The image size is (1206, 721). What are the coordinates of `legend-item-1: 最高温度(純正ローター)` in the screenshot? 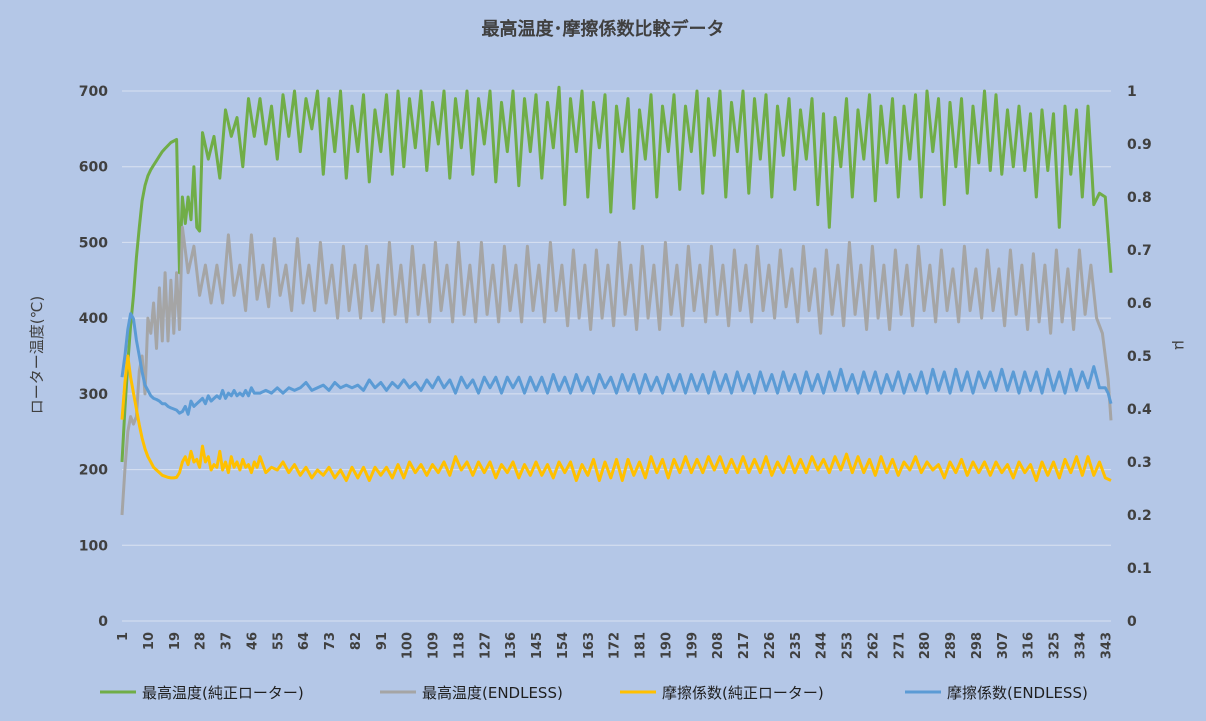 It's located at (202, 693).